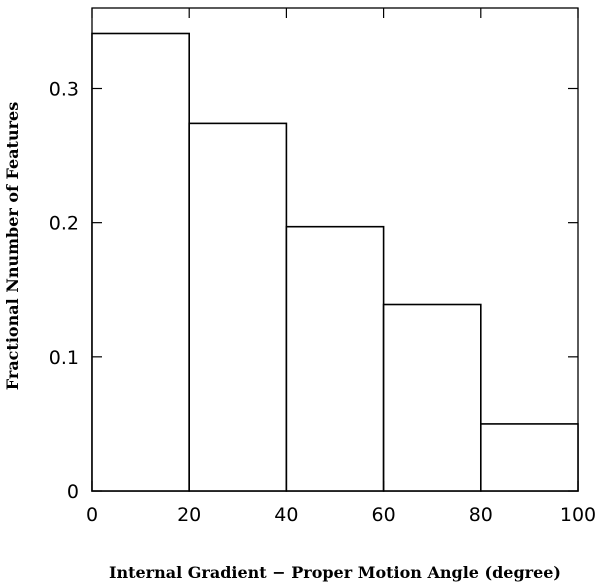 The image size is (600, 583). I want to click on x-tick-label: 80, so click(481, 515).